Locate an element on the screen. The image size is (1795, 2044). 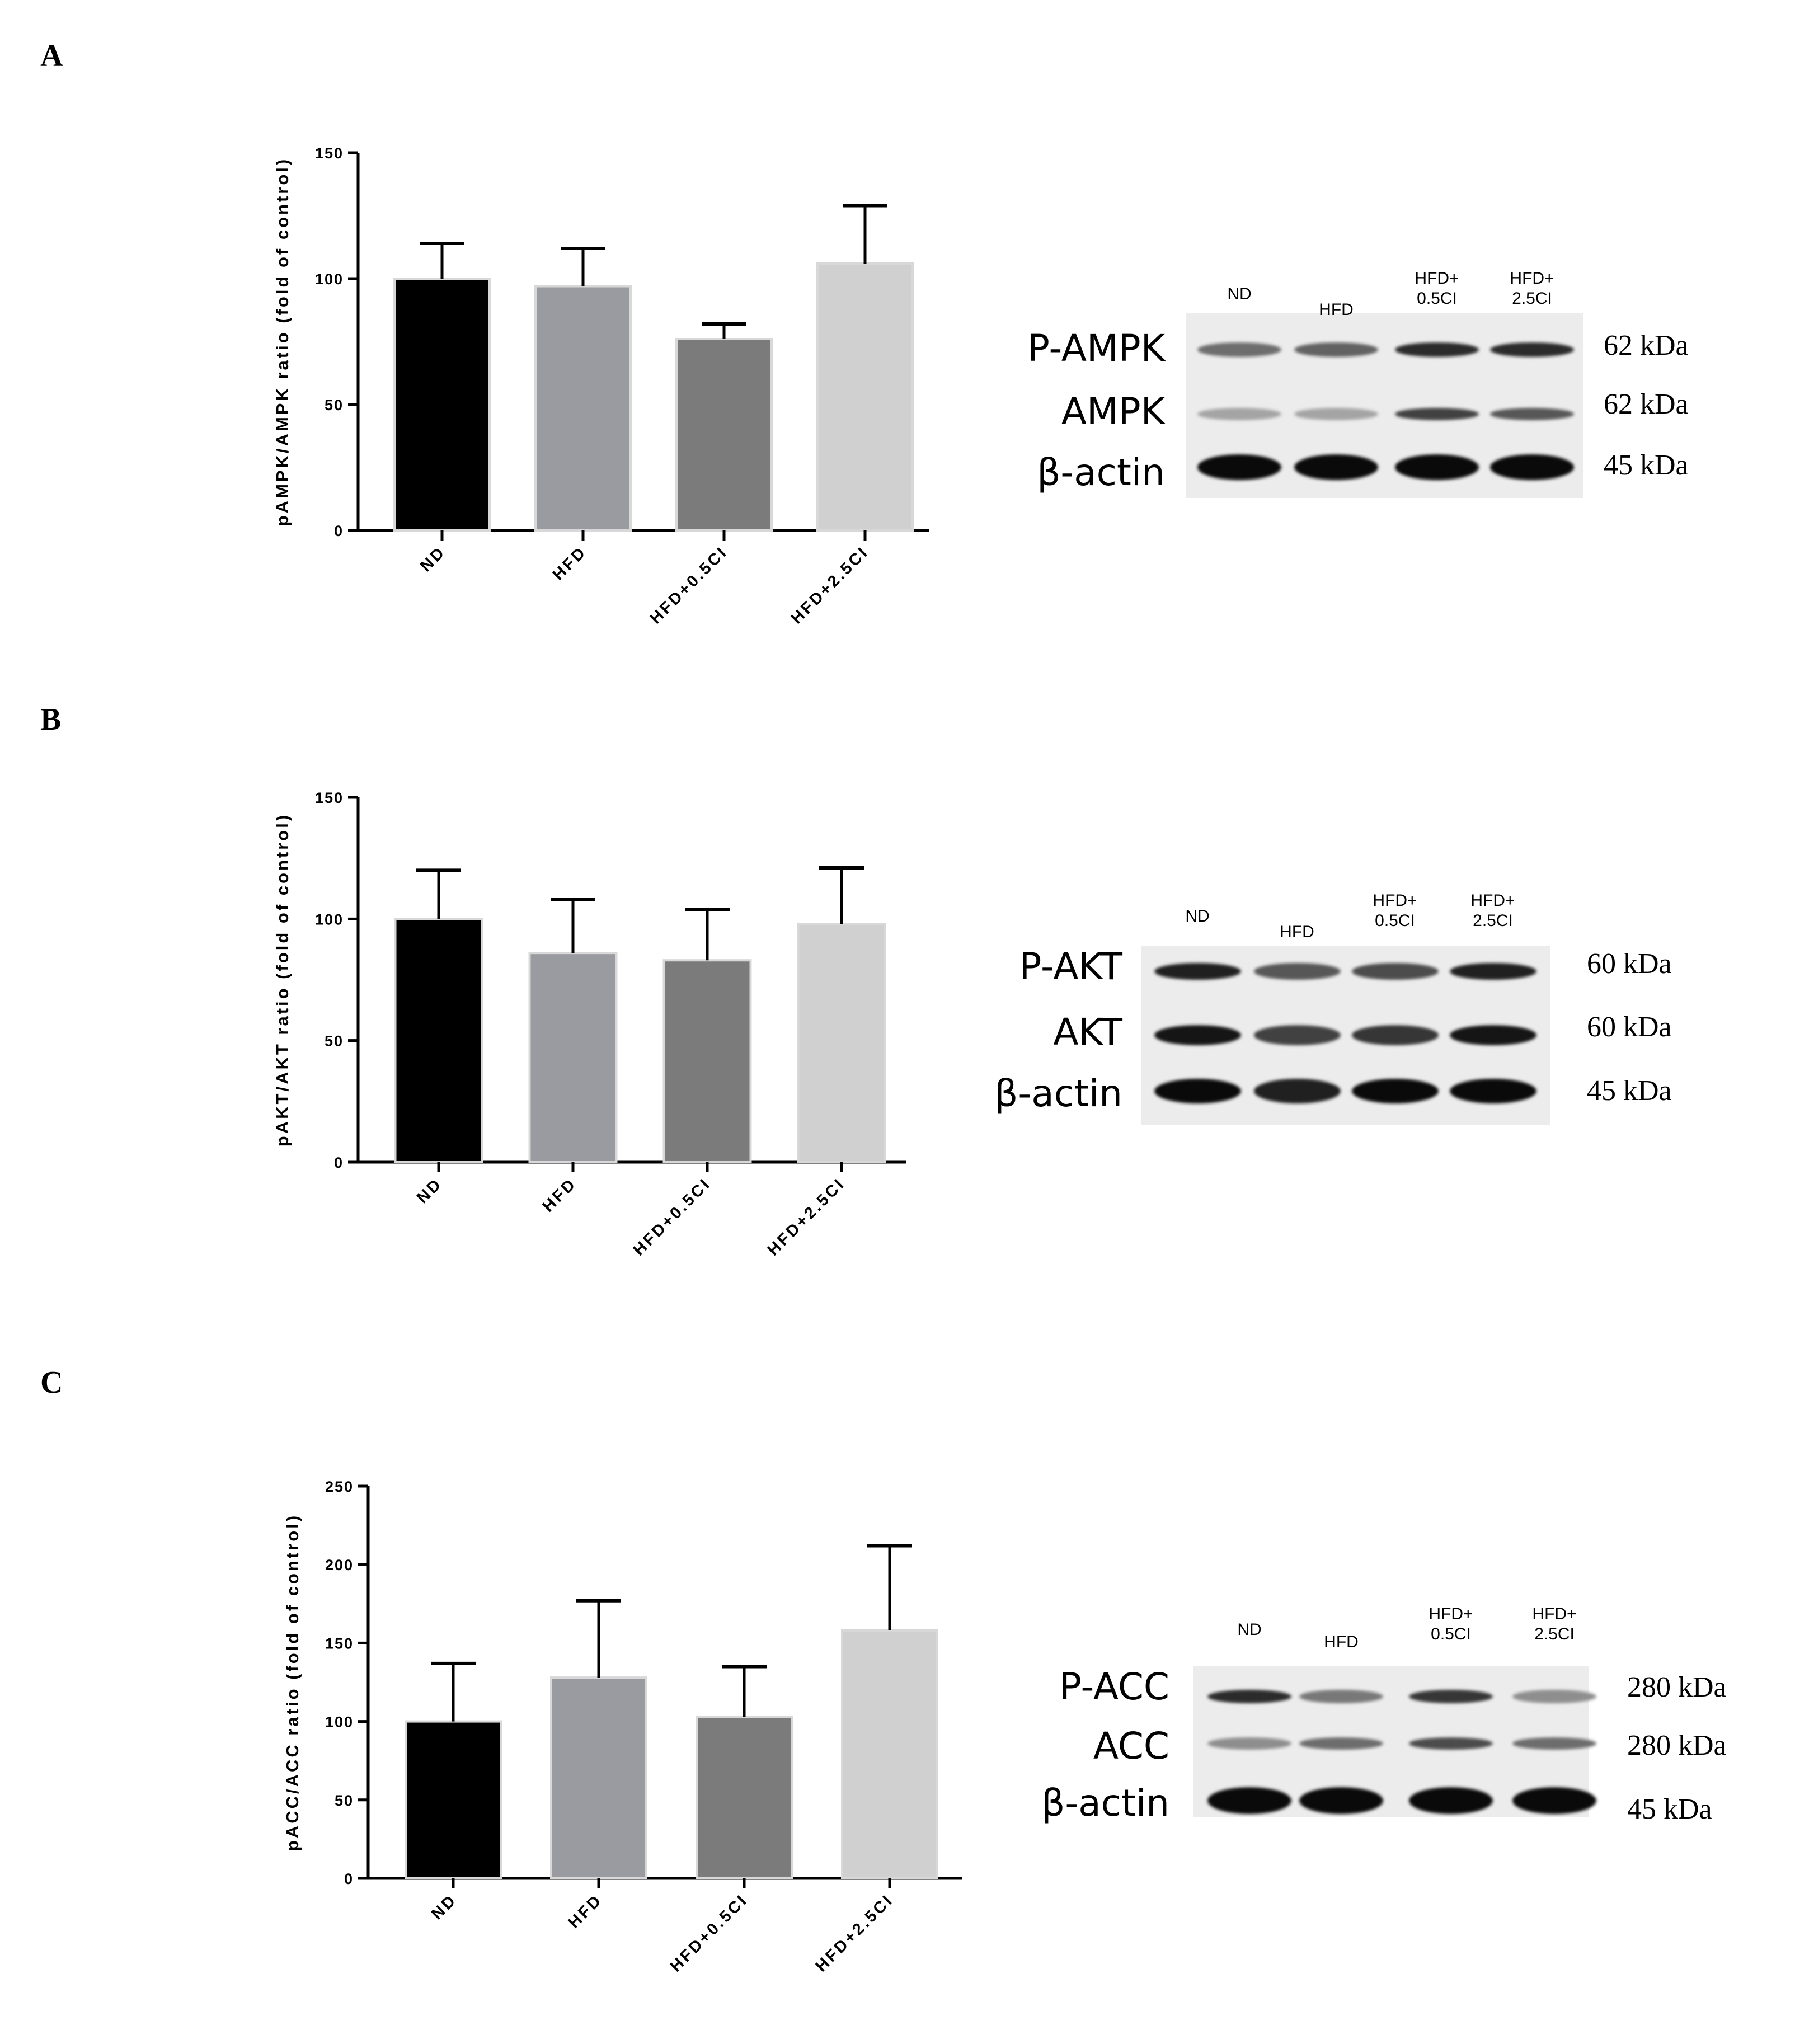
protein-label-c-2: β-actin is located at coordinates (1105, 1804).